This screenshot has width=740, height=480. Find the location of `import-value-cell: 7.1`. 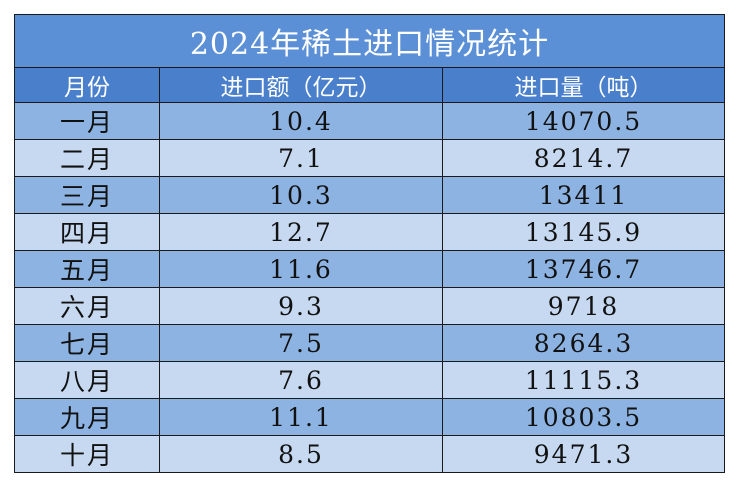

import-value-cell: 7.1 is located at coordinates (301, 158).